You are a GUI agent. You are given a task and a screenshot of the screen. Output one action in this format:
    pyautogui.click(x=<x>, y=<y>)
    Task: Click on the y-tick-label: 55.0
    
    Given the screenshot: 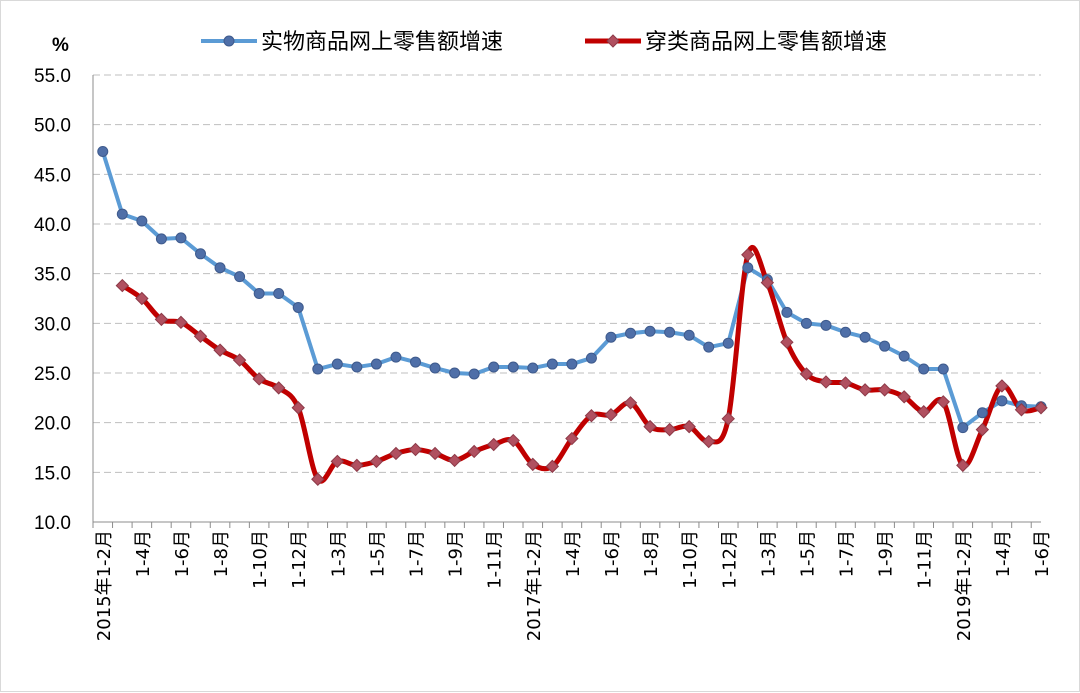 What is the action you would take?
    pyautogui.click(x=52, y=76)
    